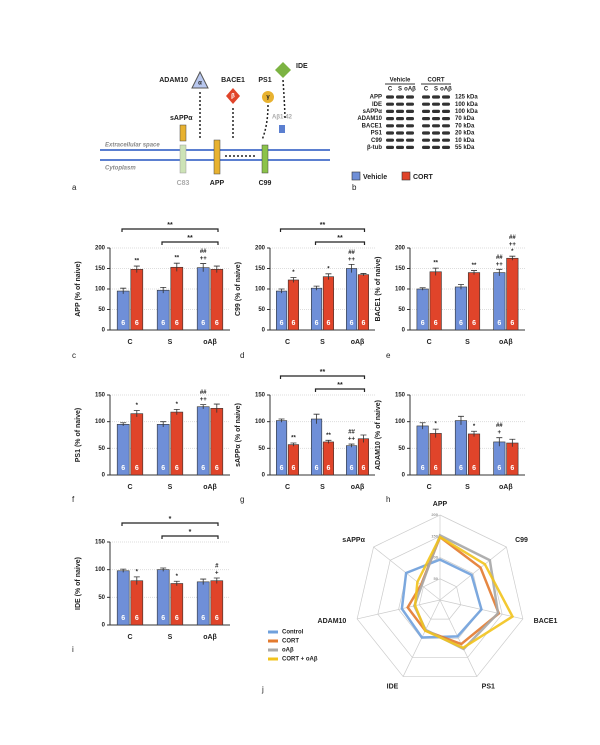  I want to click on arrow, so click(242, 118).